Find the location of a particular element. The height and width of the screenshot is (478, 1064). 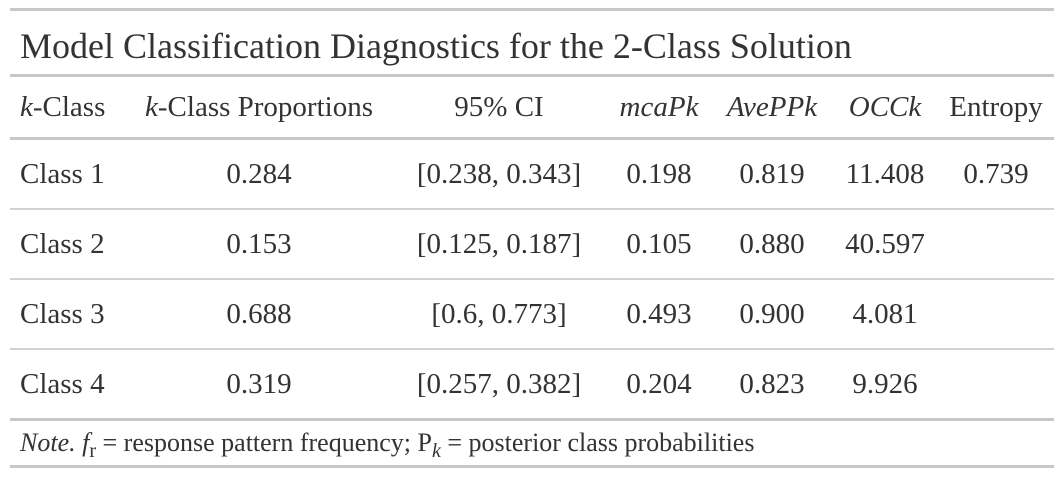

cell-entropy: 0.739 is located at coordinates (996, 175).